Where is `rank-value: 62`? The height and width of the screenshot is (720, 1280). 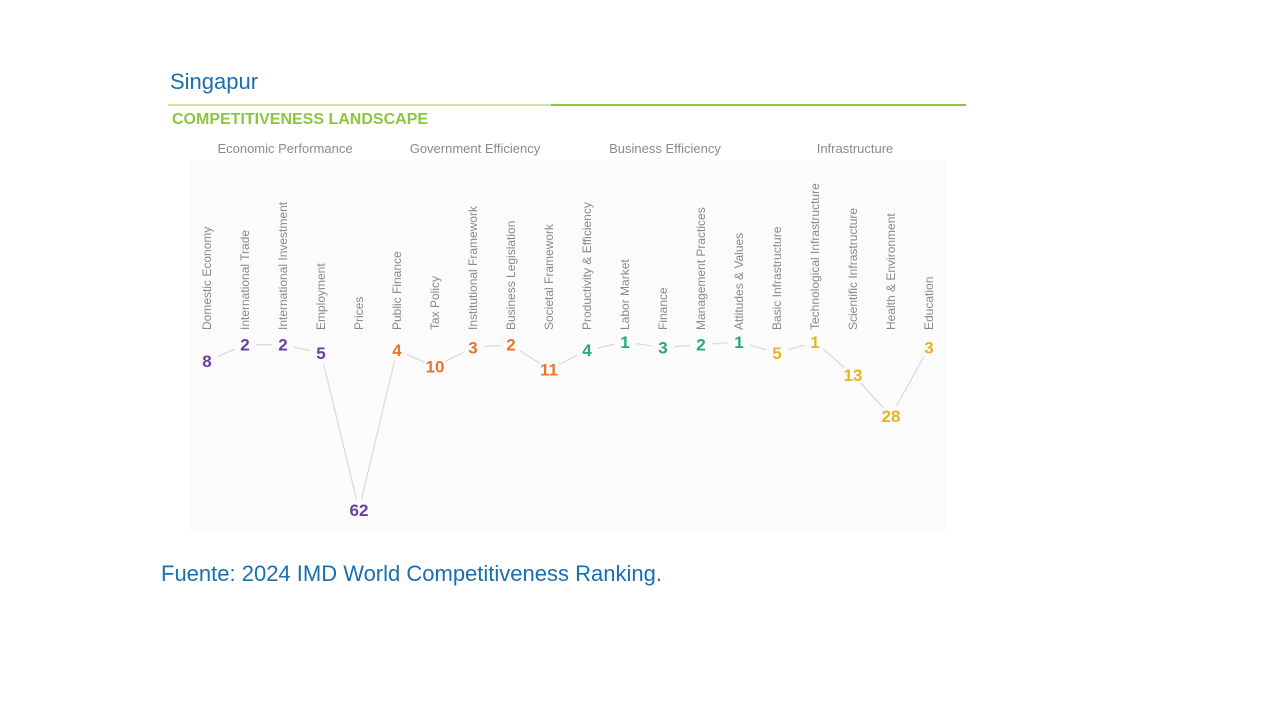 rank-value: 62 is located at coordinates (359, 510).